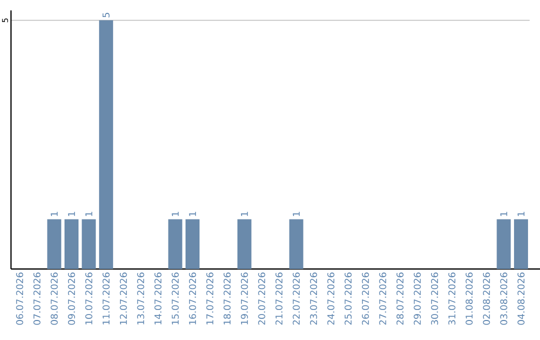 This screenshot has width=540, height=340. Describe the element at coordinates (262, 298) in the screenshot. I see `x-tick-label: 20.07.2026` at that location.